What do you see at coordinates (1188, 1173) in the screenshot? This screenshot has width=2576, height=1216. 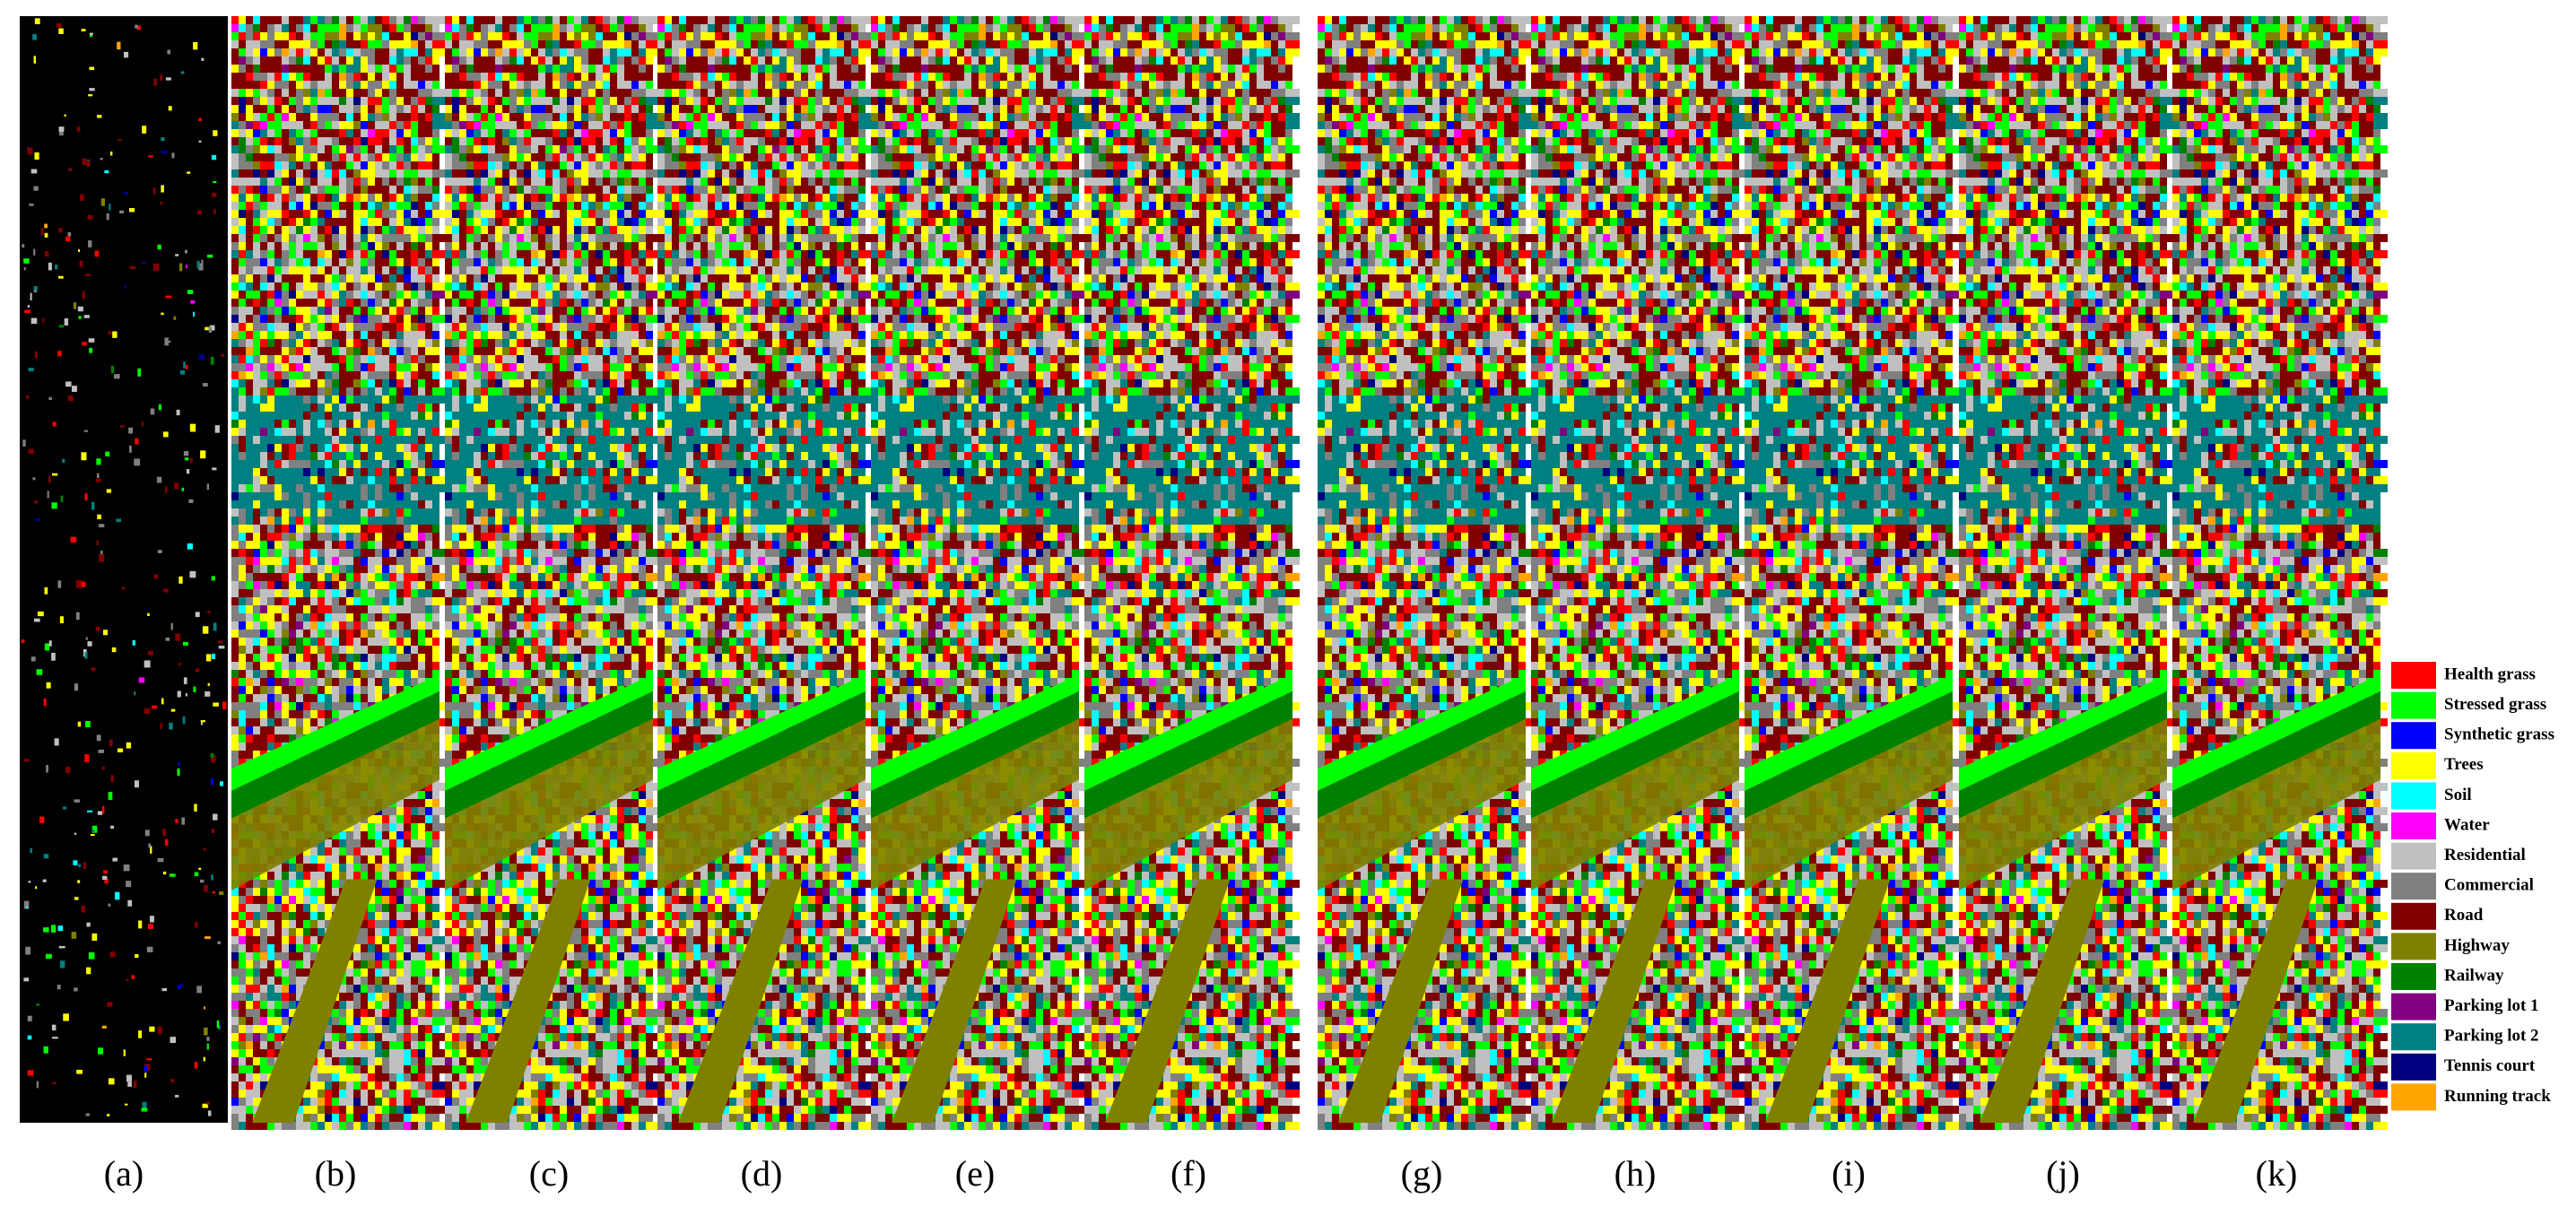 I see `panel-label: (f)` at bounding box center [1188, 1173].